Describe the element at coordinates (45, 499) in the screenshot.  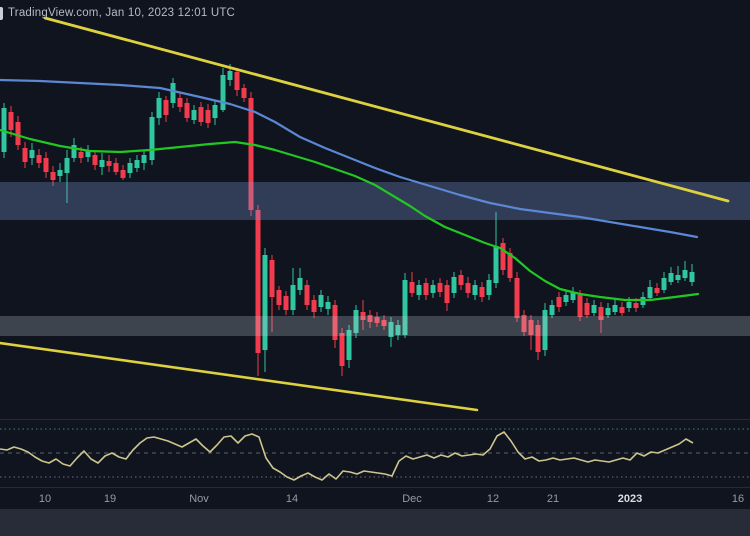
I see `x-axis-label: 10` at that location.